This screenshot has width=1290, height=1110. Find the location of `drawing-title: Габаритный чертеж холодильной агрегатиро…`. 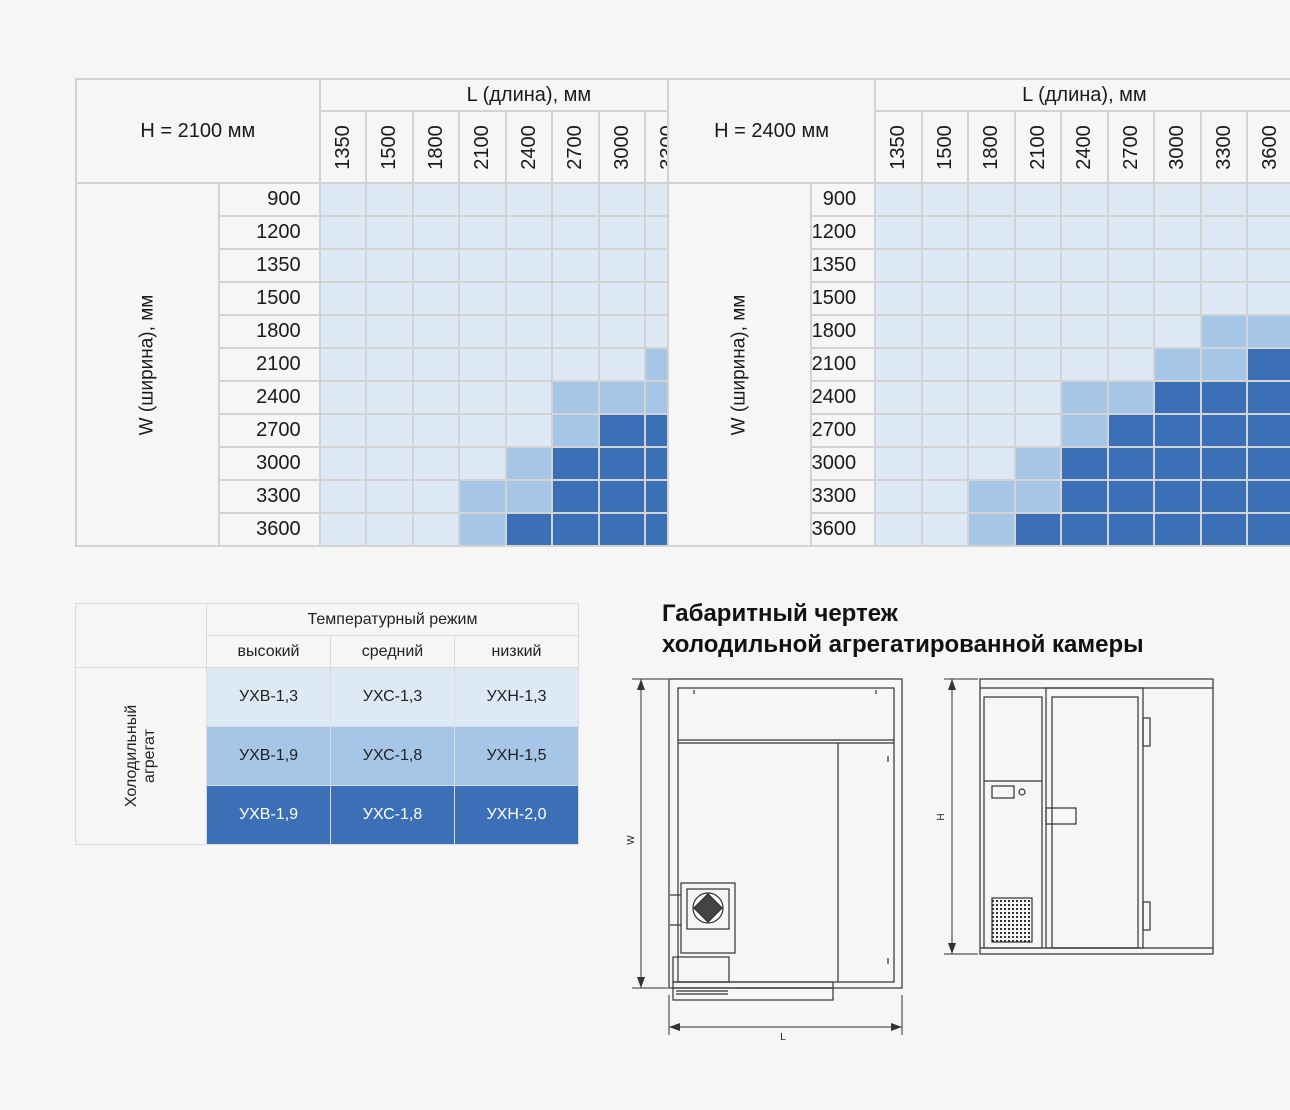

drawing-title: Габаритный чертеж холодильной агрегатиро… is located at coordinates (903, 629).